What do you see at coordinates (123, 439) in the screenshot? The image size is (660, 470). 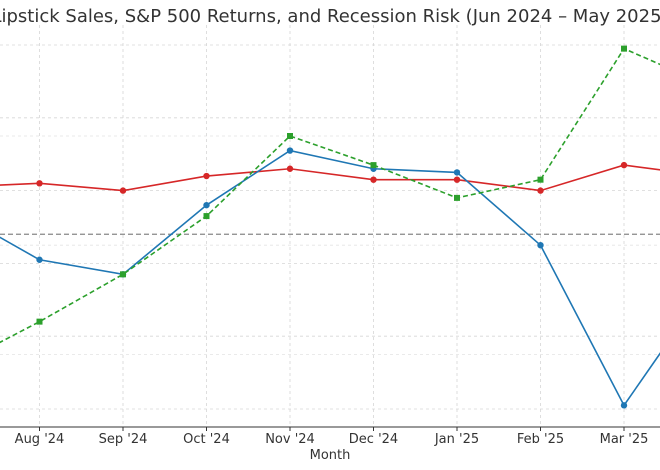 I see `x-tick-label: Sep '24` at bounding box center [123, 439].